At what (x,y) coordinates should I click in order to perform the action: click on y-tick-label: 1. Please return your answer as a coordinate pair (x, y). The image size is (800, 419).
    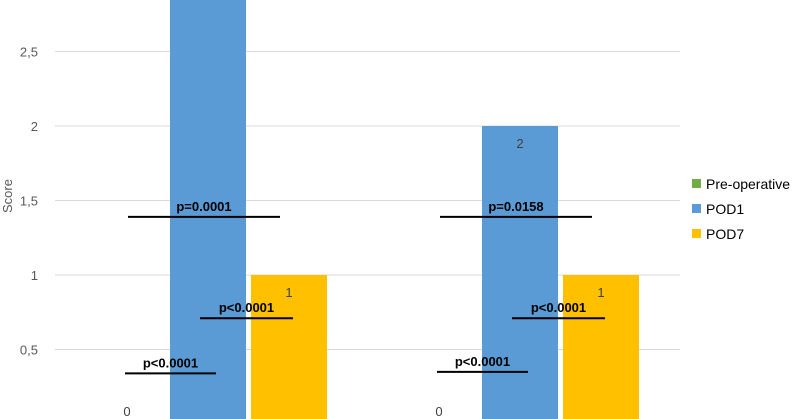
    Looking at the image, I should click on (34, 275).